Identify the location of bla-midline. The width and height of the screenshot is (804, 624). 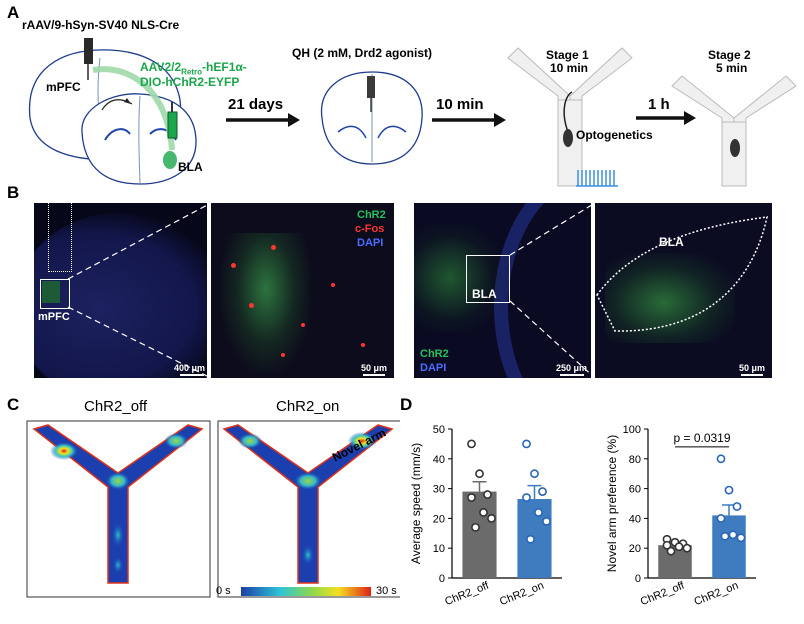
(139, 139).